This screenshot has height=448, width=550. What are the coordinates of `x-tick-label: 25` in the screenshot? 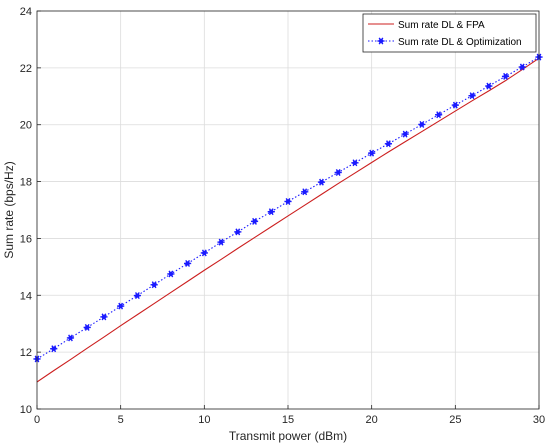 It's located at (455, 420).